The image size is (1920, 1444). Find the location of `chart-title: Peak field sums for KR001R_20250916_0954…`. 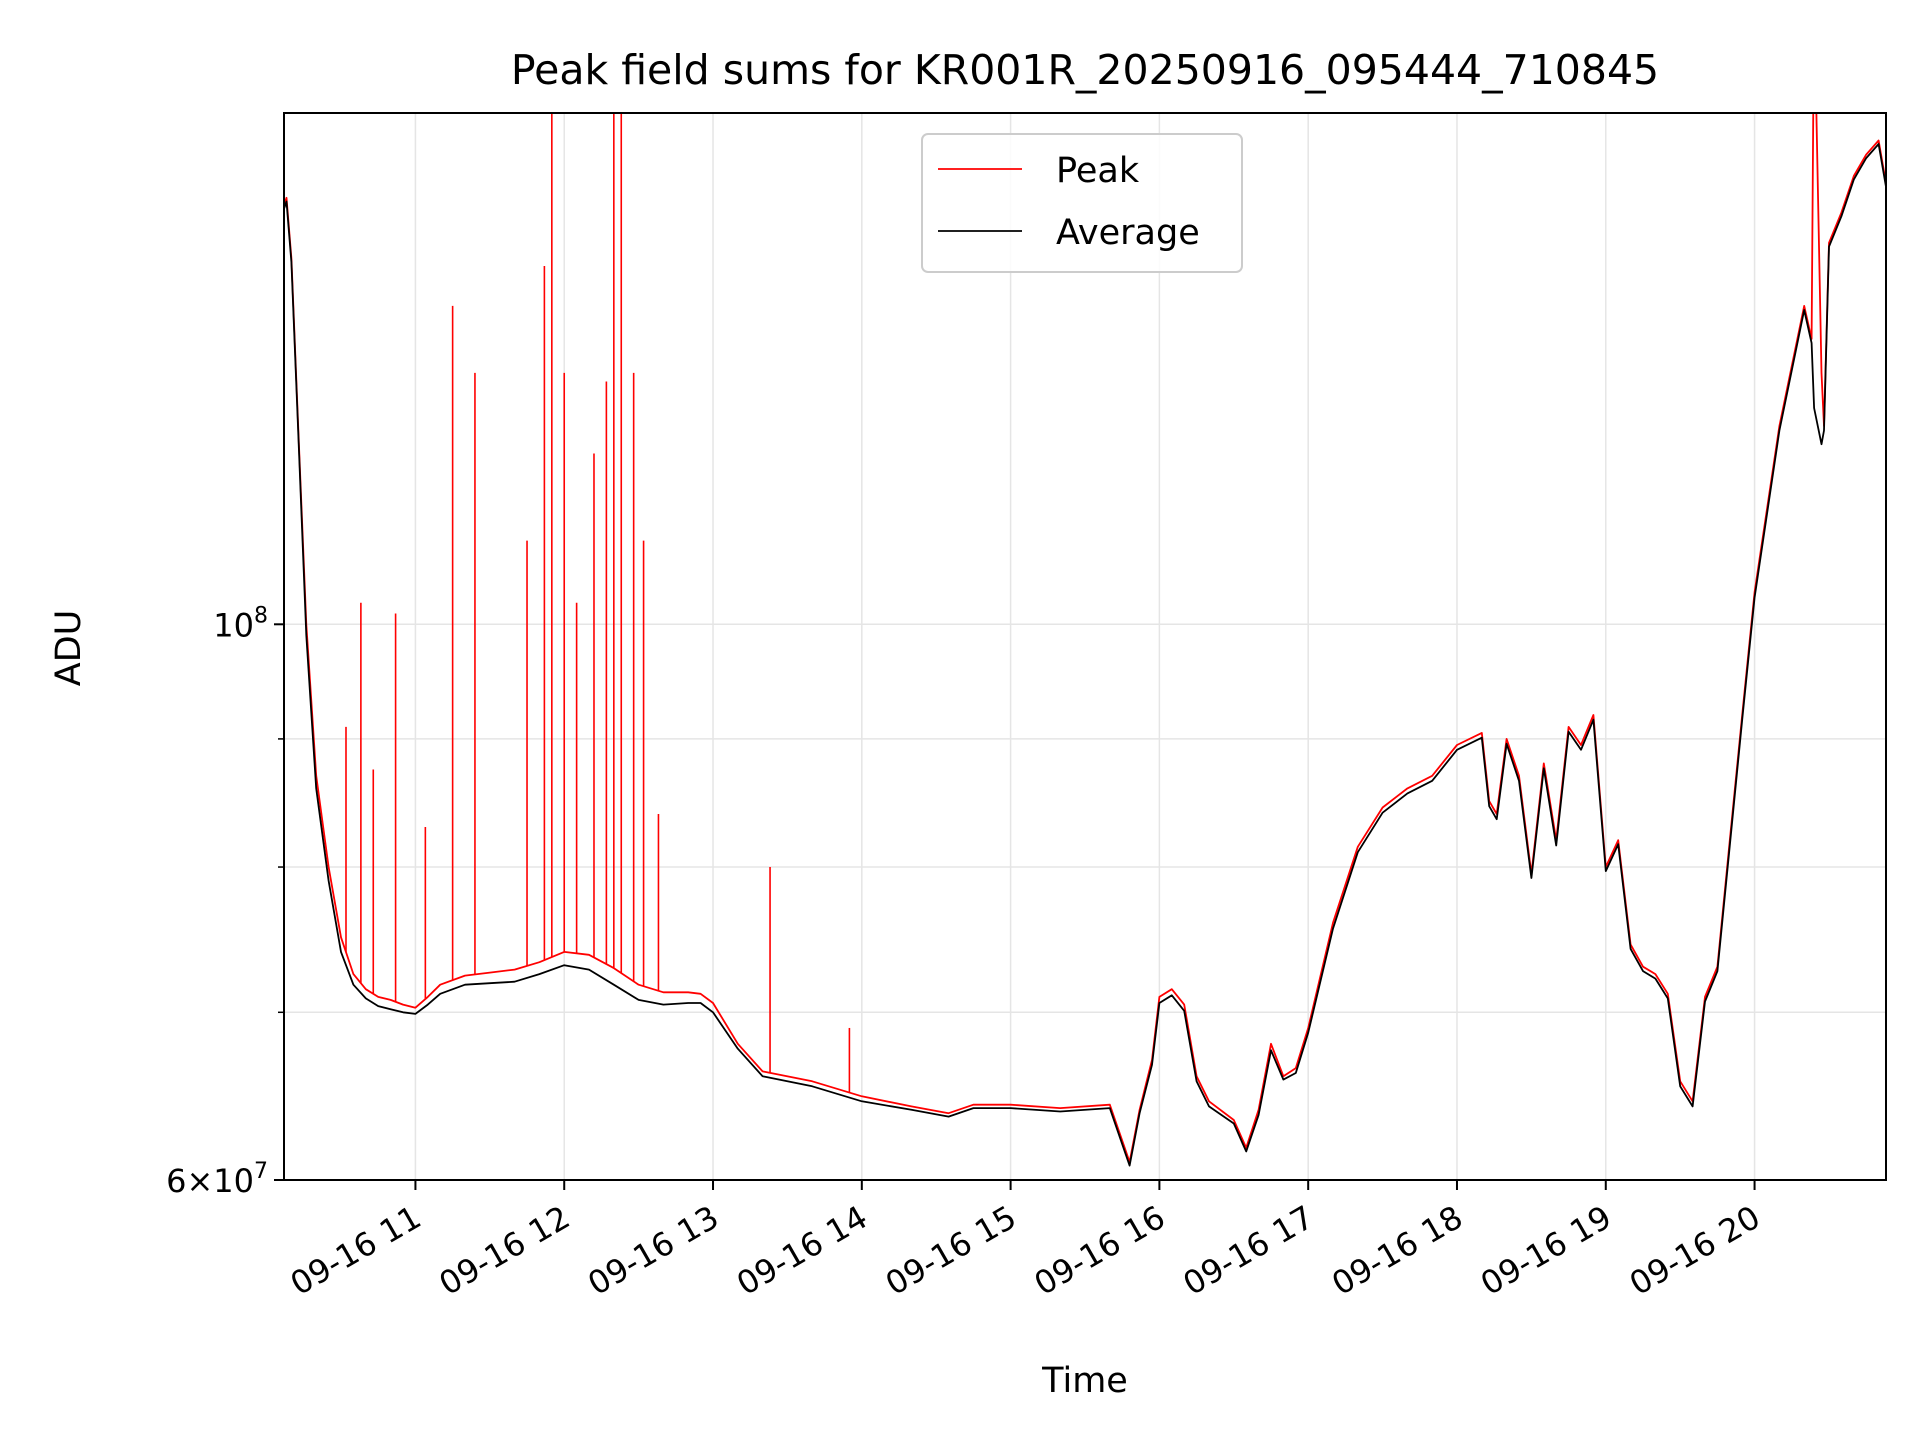

chart-title: Peak field sums for KR001R_20250916_0954… is located at coordinates (1085, 70).